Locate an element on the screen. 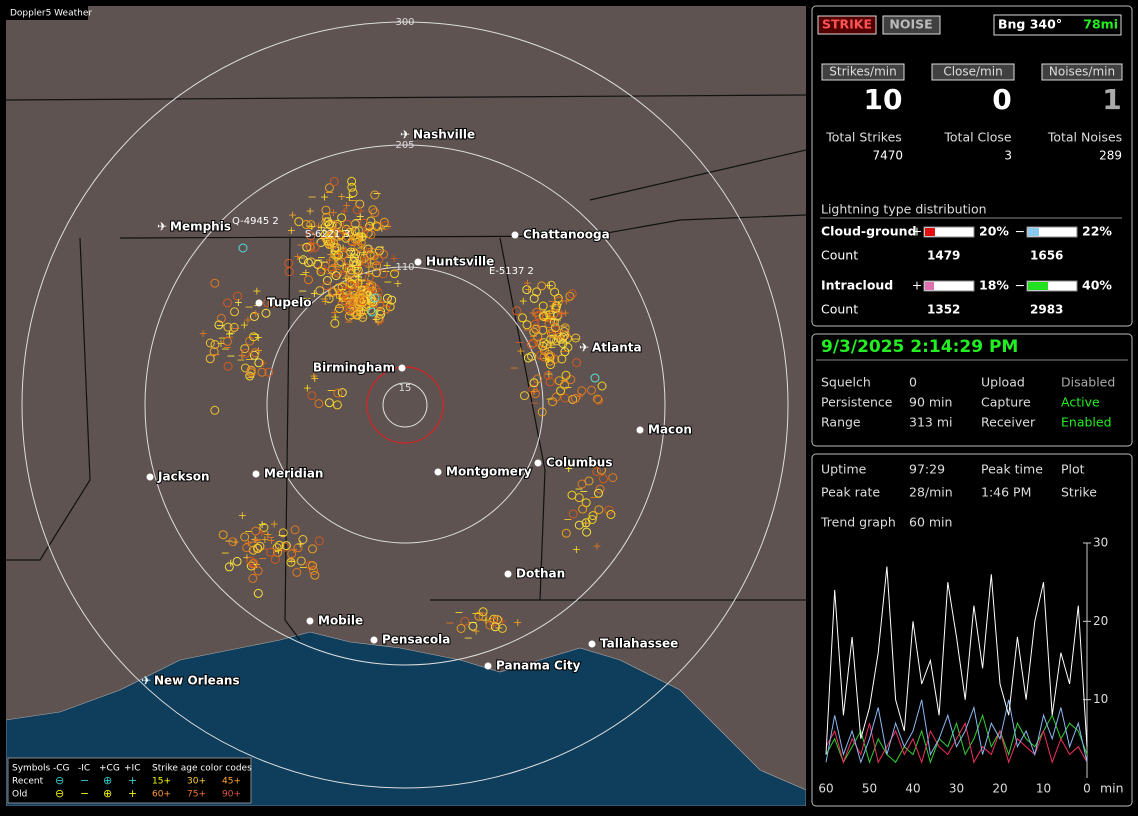 This screenshot has width=1138, height=816. x-tick-label: 20 is located at coordinates (999, 789).